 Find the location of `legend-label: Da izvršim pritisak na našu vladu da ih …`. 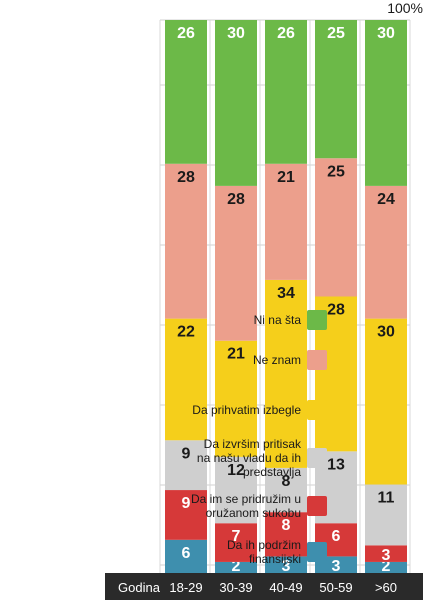

legend-label: Da izvršim pritisak na našu vladu da ih … is located at coordinates (248, 458).